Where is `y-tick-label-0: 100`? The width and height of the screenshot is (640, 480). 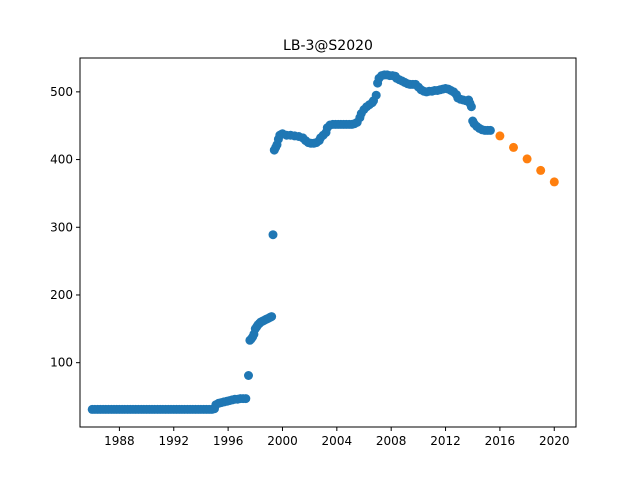 y-tick-label-0: 100 is located at coordinates (61, 363).